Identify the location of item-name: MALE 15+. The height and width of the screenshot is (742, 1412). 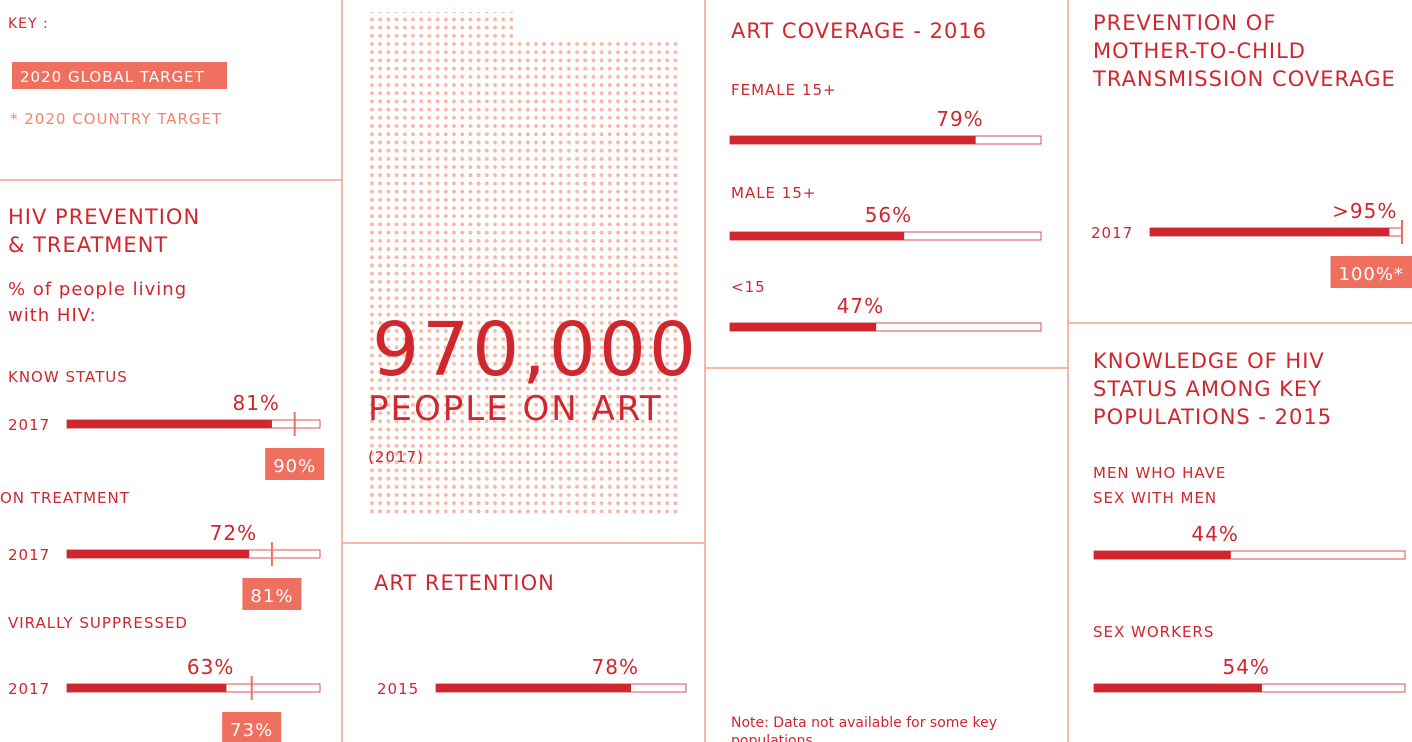
(773, 193).